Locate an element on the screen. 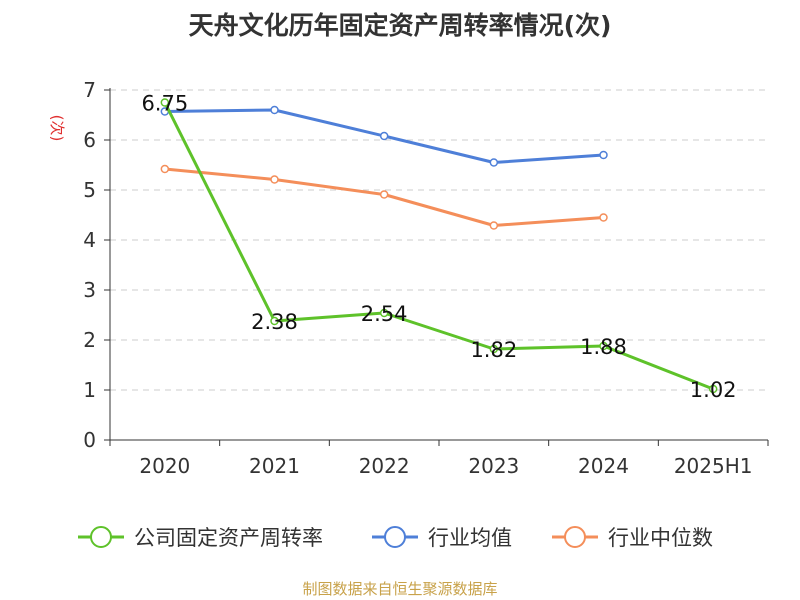 The height and width of the screenshot is (600, 800). legend-item: 行业均值 is located at coordinates (442, 538).